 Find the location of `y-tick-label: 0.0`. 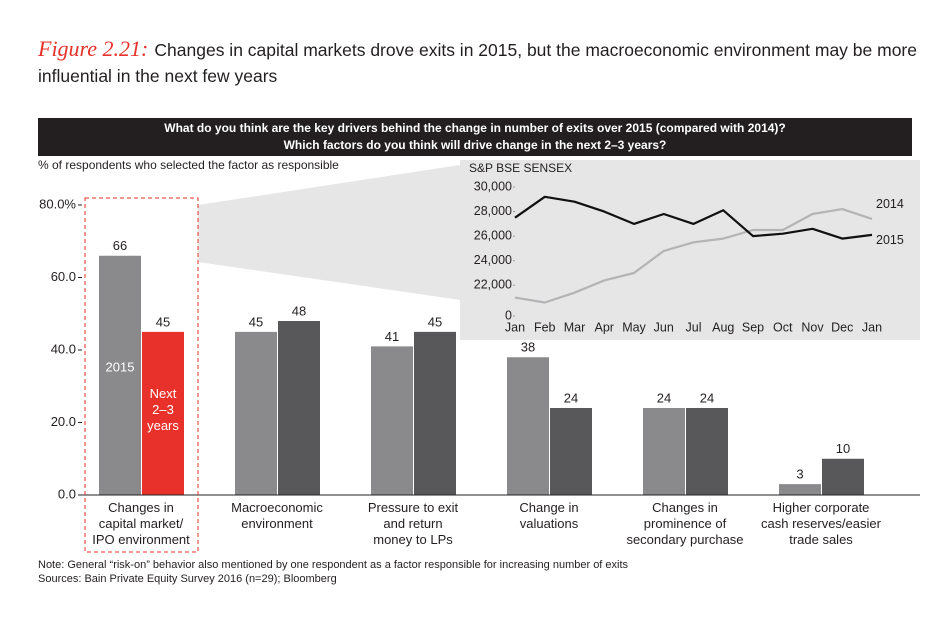

y-tick-label: 0.0 is located at coordinates (67, 493).